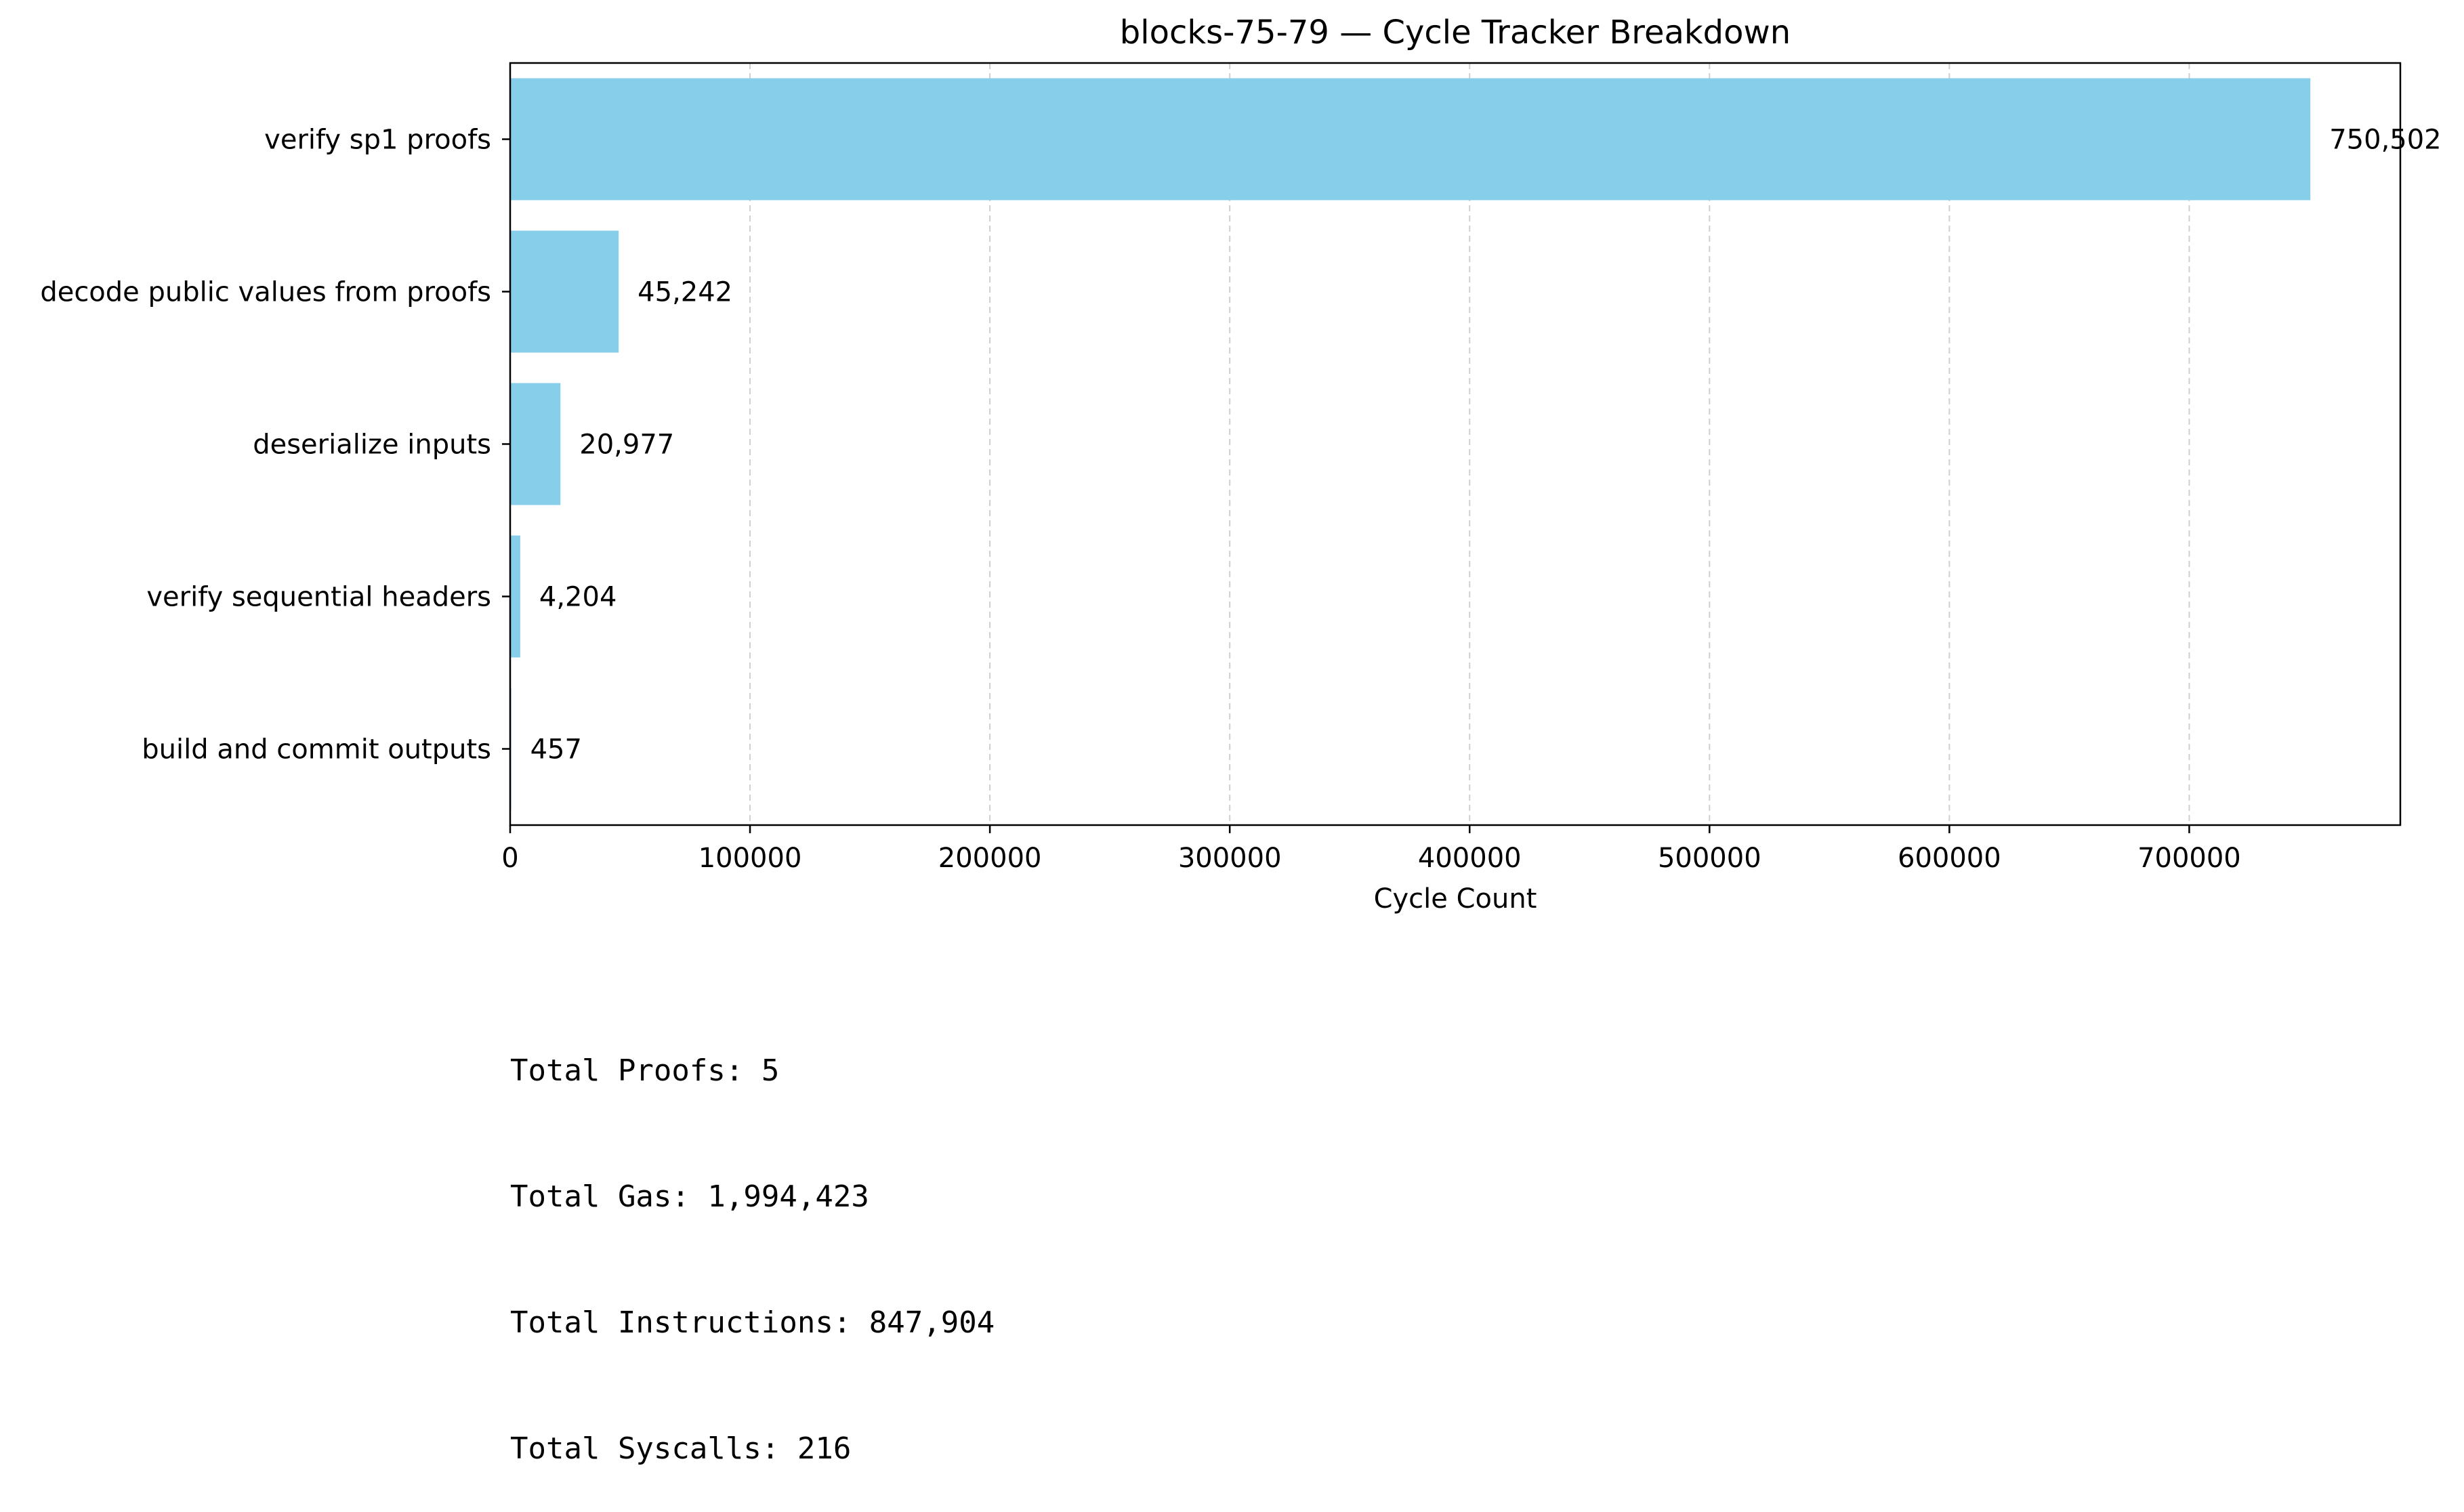 The image size is (2464, 1512). What do you see at coordinates (752, 1322) in the screenshot?
I see `total-instructions: Total Instructions: 847,904` at bounding box center [752, 1322].